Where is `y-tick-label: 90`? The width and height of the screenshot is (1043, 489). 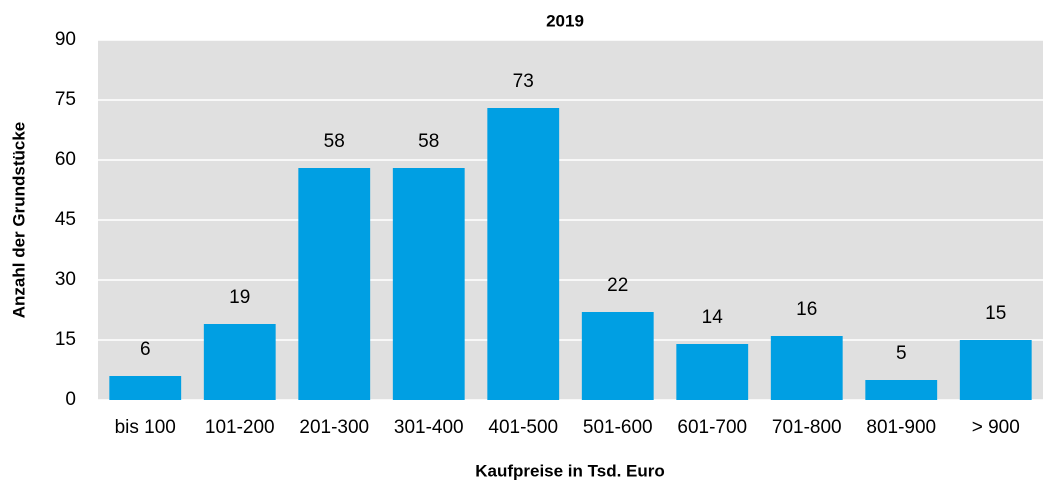 y-tick-label: 90 is located at coordinates (65, 39).